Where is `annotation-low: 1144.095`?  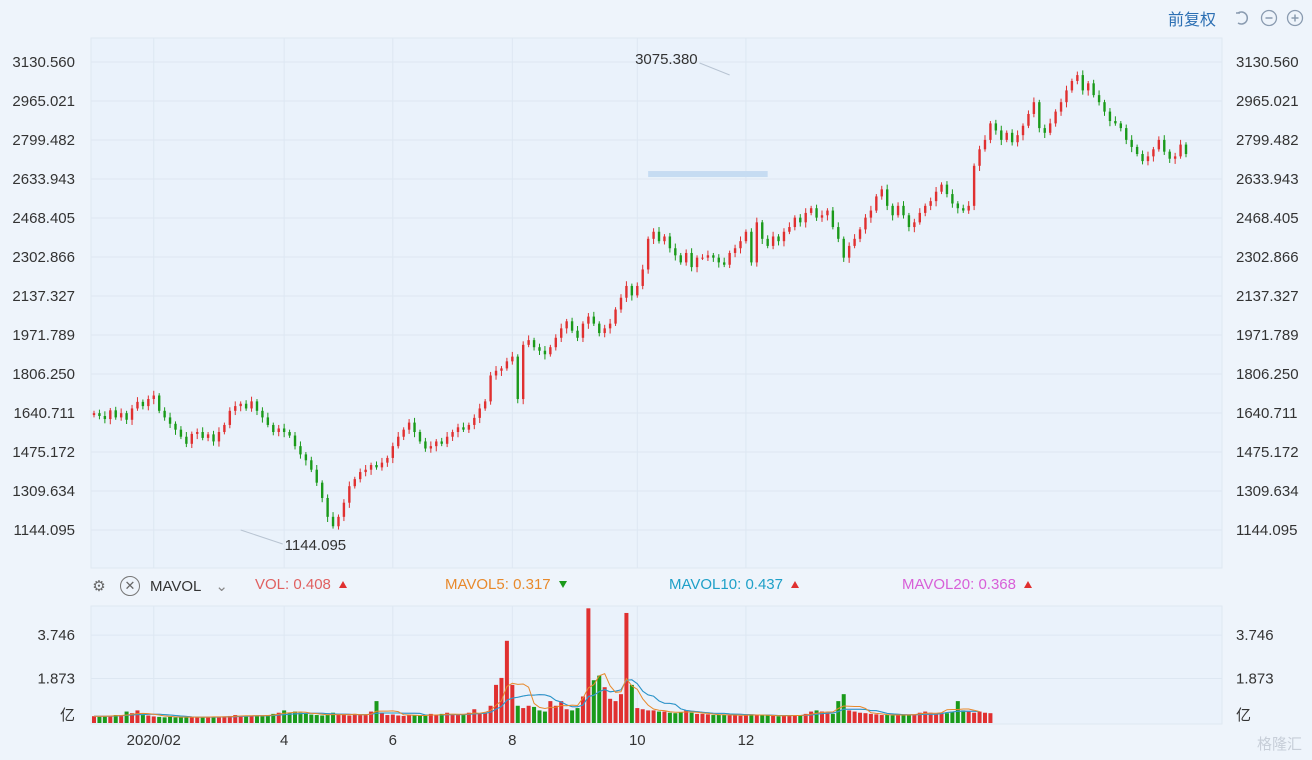
annotation-low: 1144.095 is located at coordinates (315, 545).